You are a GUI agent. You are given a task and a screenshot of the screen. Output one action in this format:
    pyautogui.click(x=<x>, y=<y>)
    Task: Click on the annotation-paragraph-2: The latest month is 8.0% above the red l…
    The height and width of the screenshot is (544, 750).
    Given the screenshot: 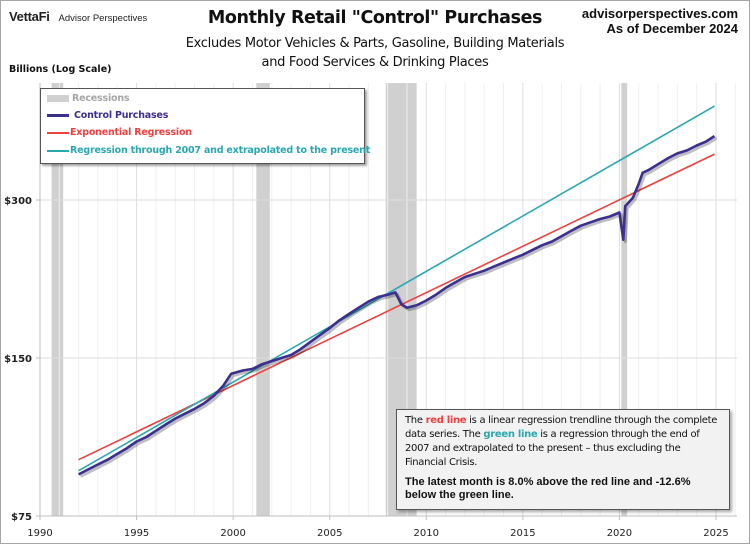 What is the action you would take?
    pyautogui.click(x=548, y=488)
    